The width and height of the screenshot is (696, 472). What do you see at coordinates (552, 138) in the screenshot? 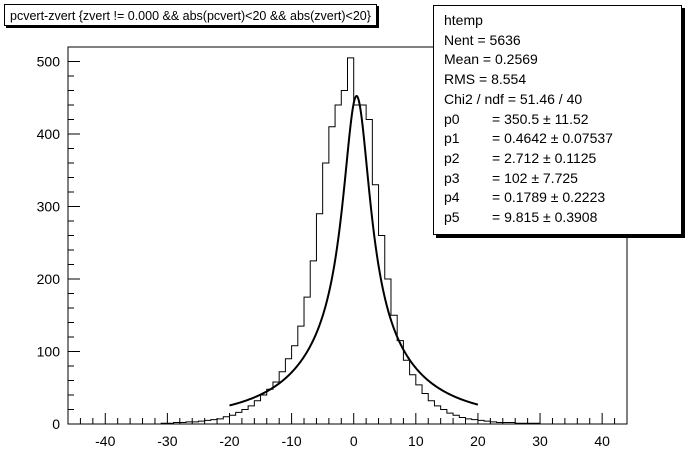
I see `param-p1-value: = 0.4642 ± 0.07537` at bounding box center [552, 138].